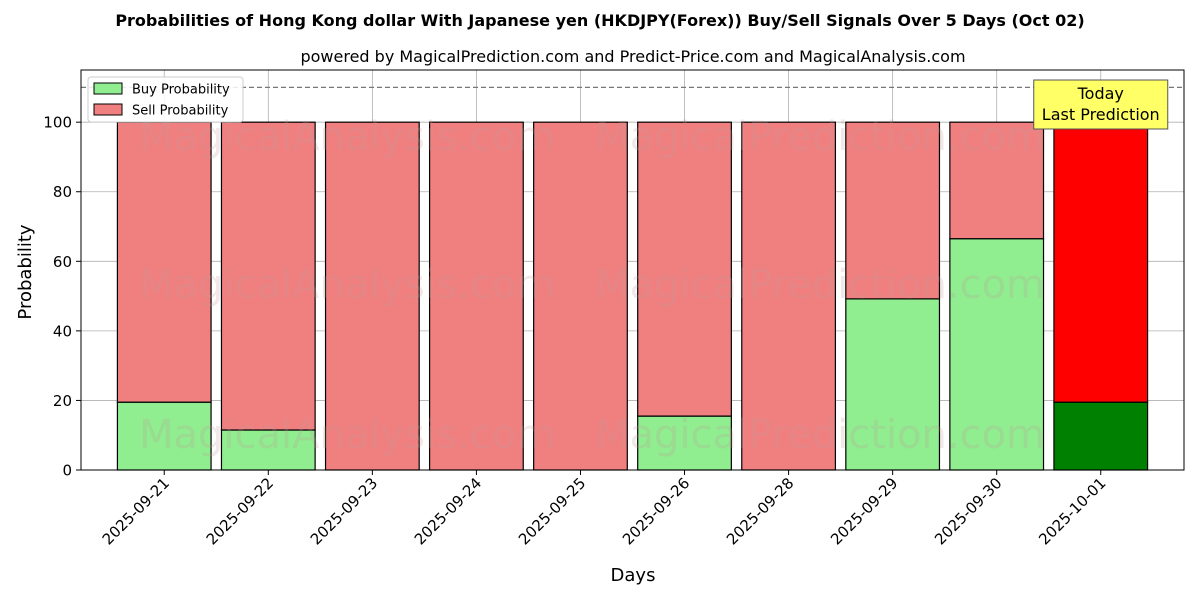 This screenshot has width=1200, height=600. What do you see at coordinates (62, 297) in the screenshot?
I see `y-axis: 0 20 40 60 80 100` at bounding box center [62, 297].